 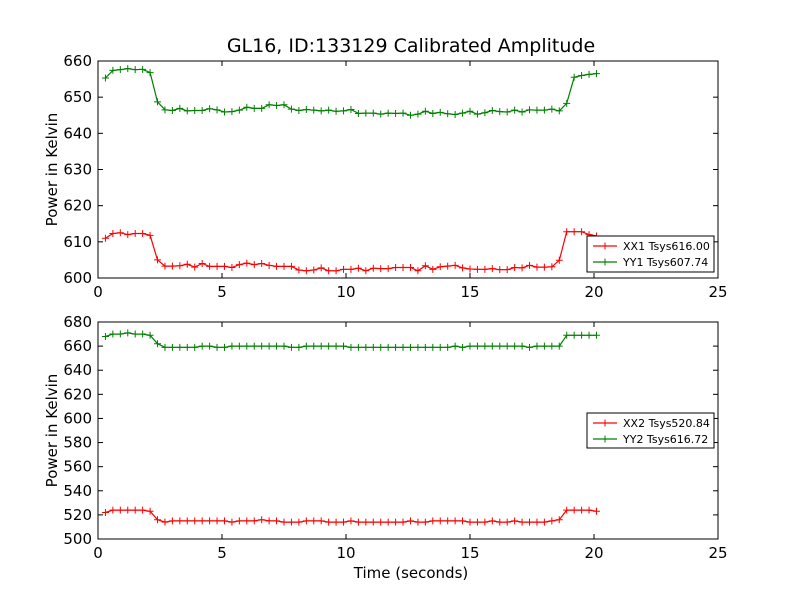 What do you see at coordinates (650, 430) in the screenshot?
I see `legend-box` at bounding box center [650, 430].